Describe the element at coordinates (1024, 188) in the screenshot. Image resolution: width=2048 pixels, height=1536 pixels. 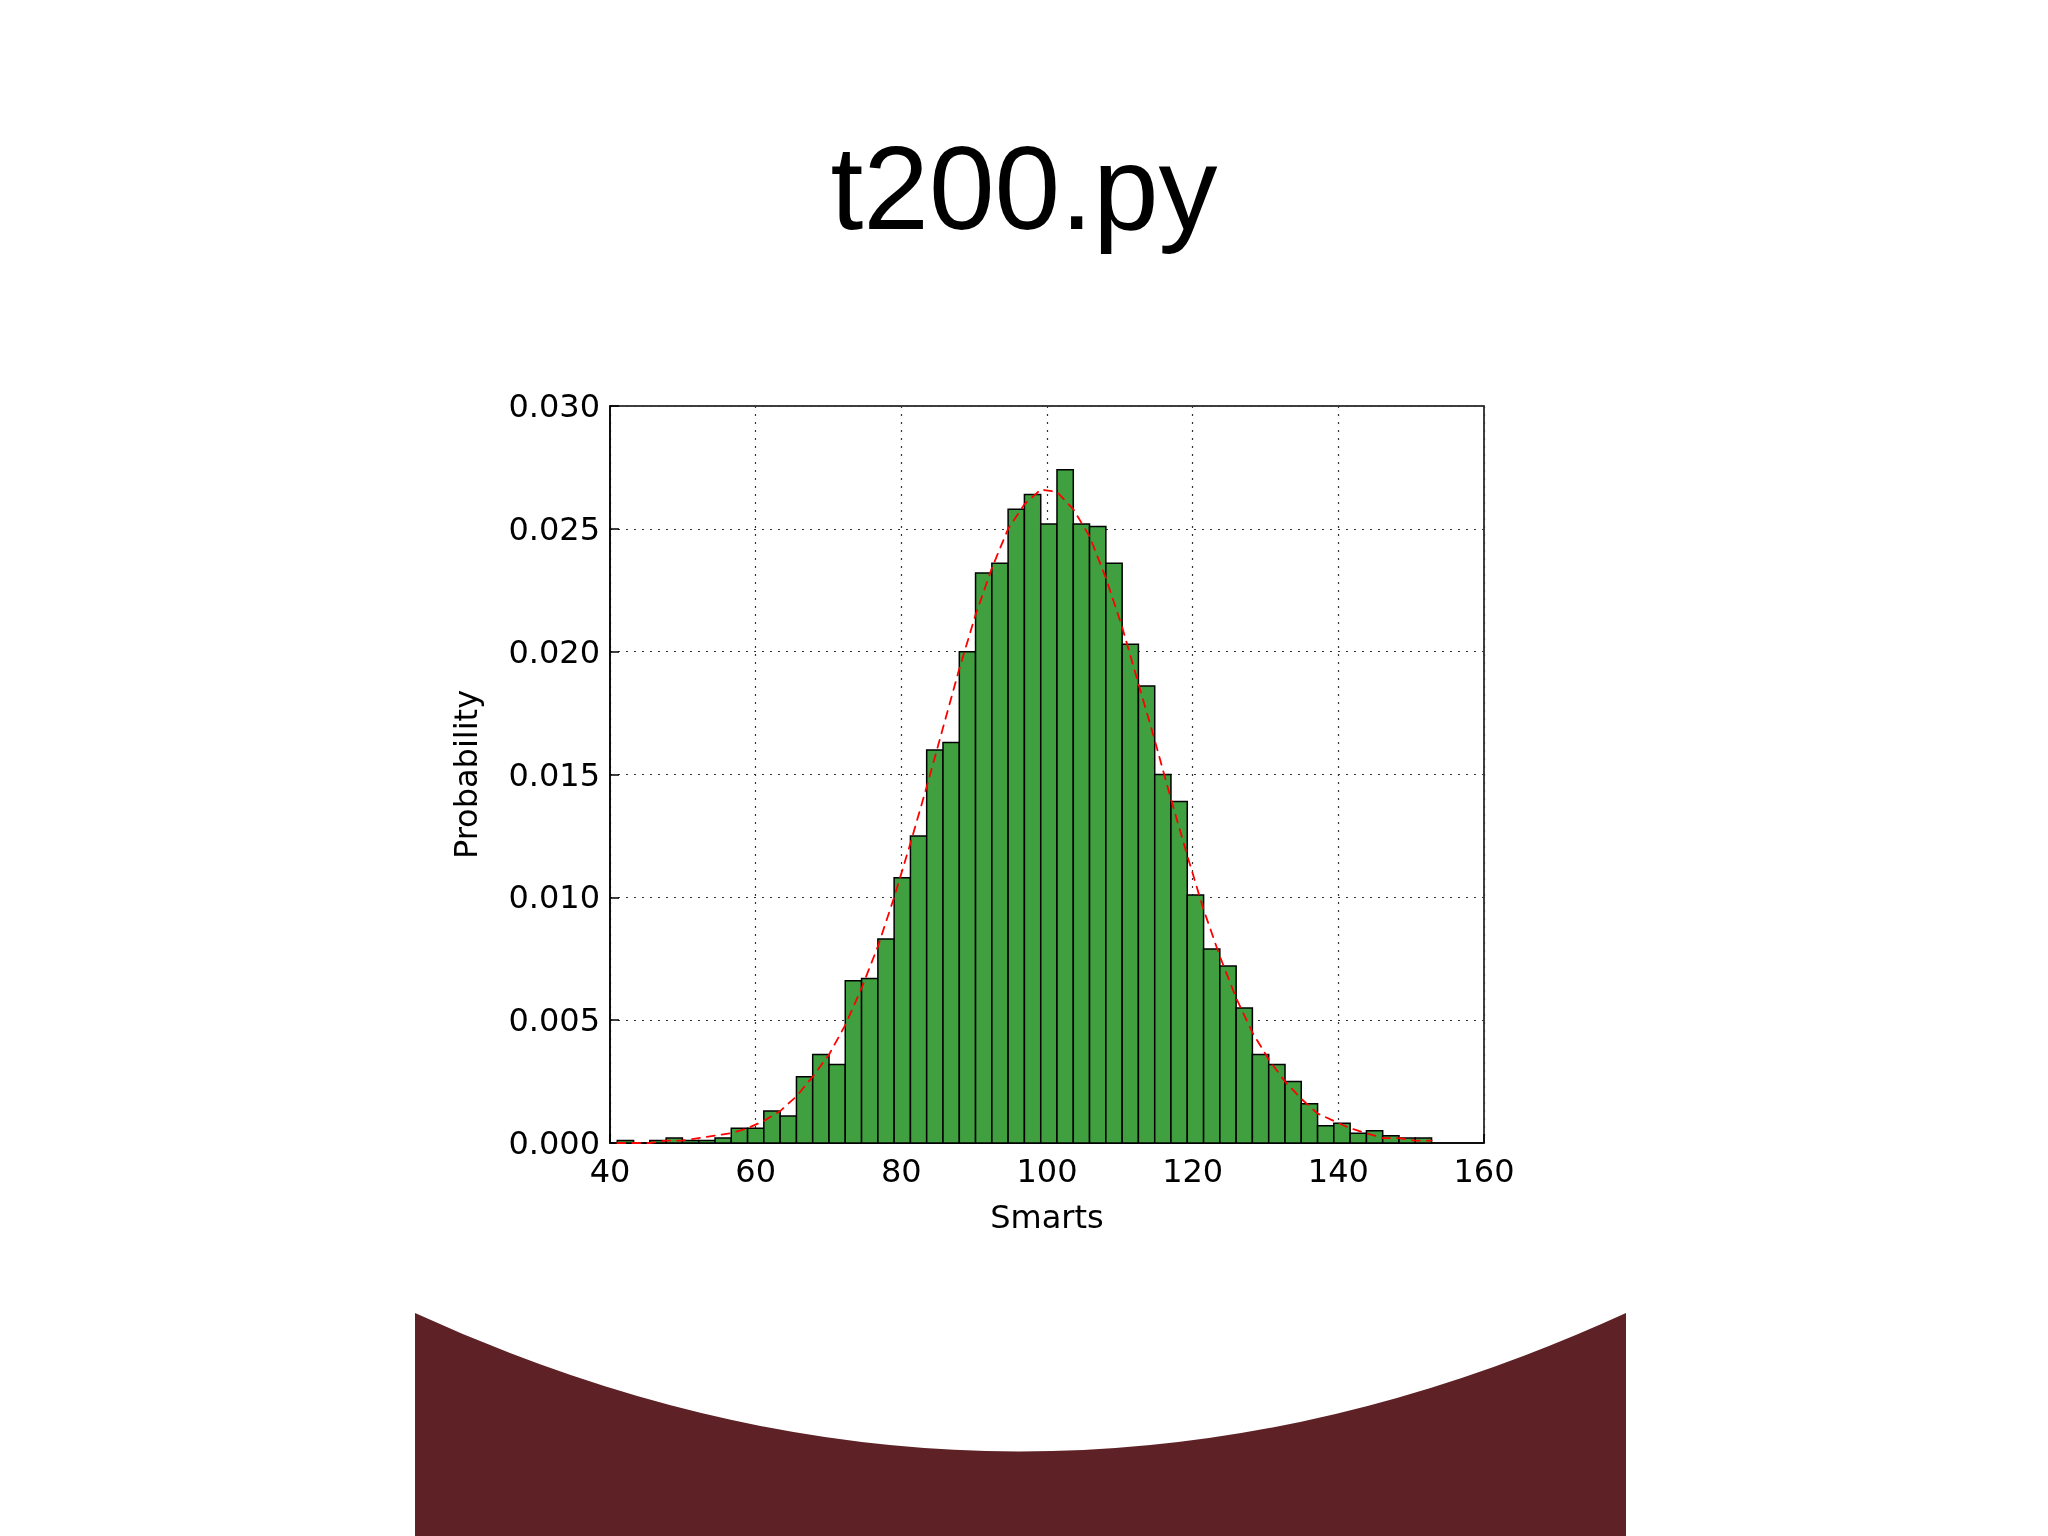
I see `chart-title: t200.py` at that location.